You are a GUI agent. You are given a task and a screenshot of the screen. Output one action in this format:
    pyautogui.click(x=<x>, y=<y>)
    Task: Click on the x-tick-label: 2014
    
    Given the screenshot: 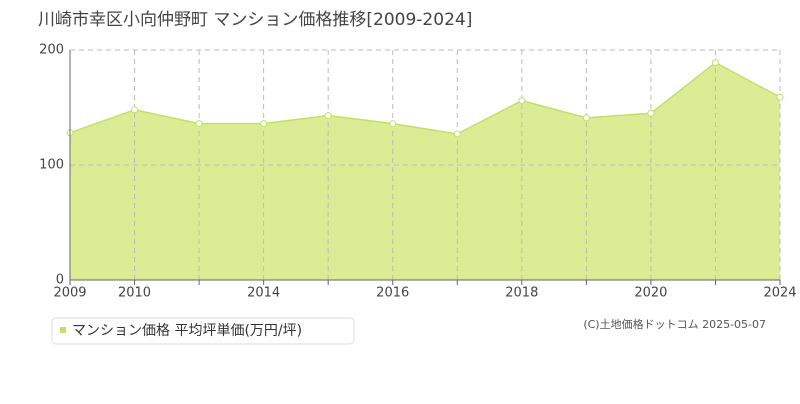 What is the action you would take?
    pyautogui.click(x=263, y=293)
    